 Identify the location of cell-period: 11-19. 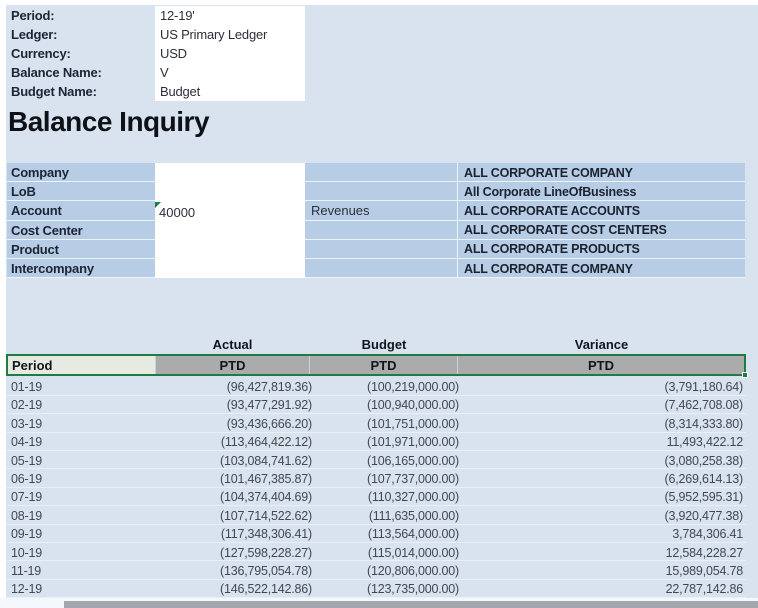
(26, 570).